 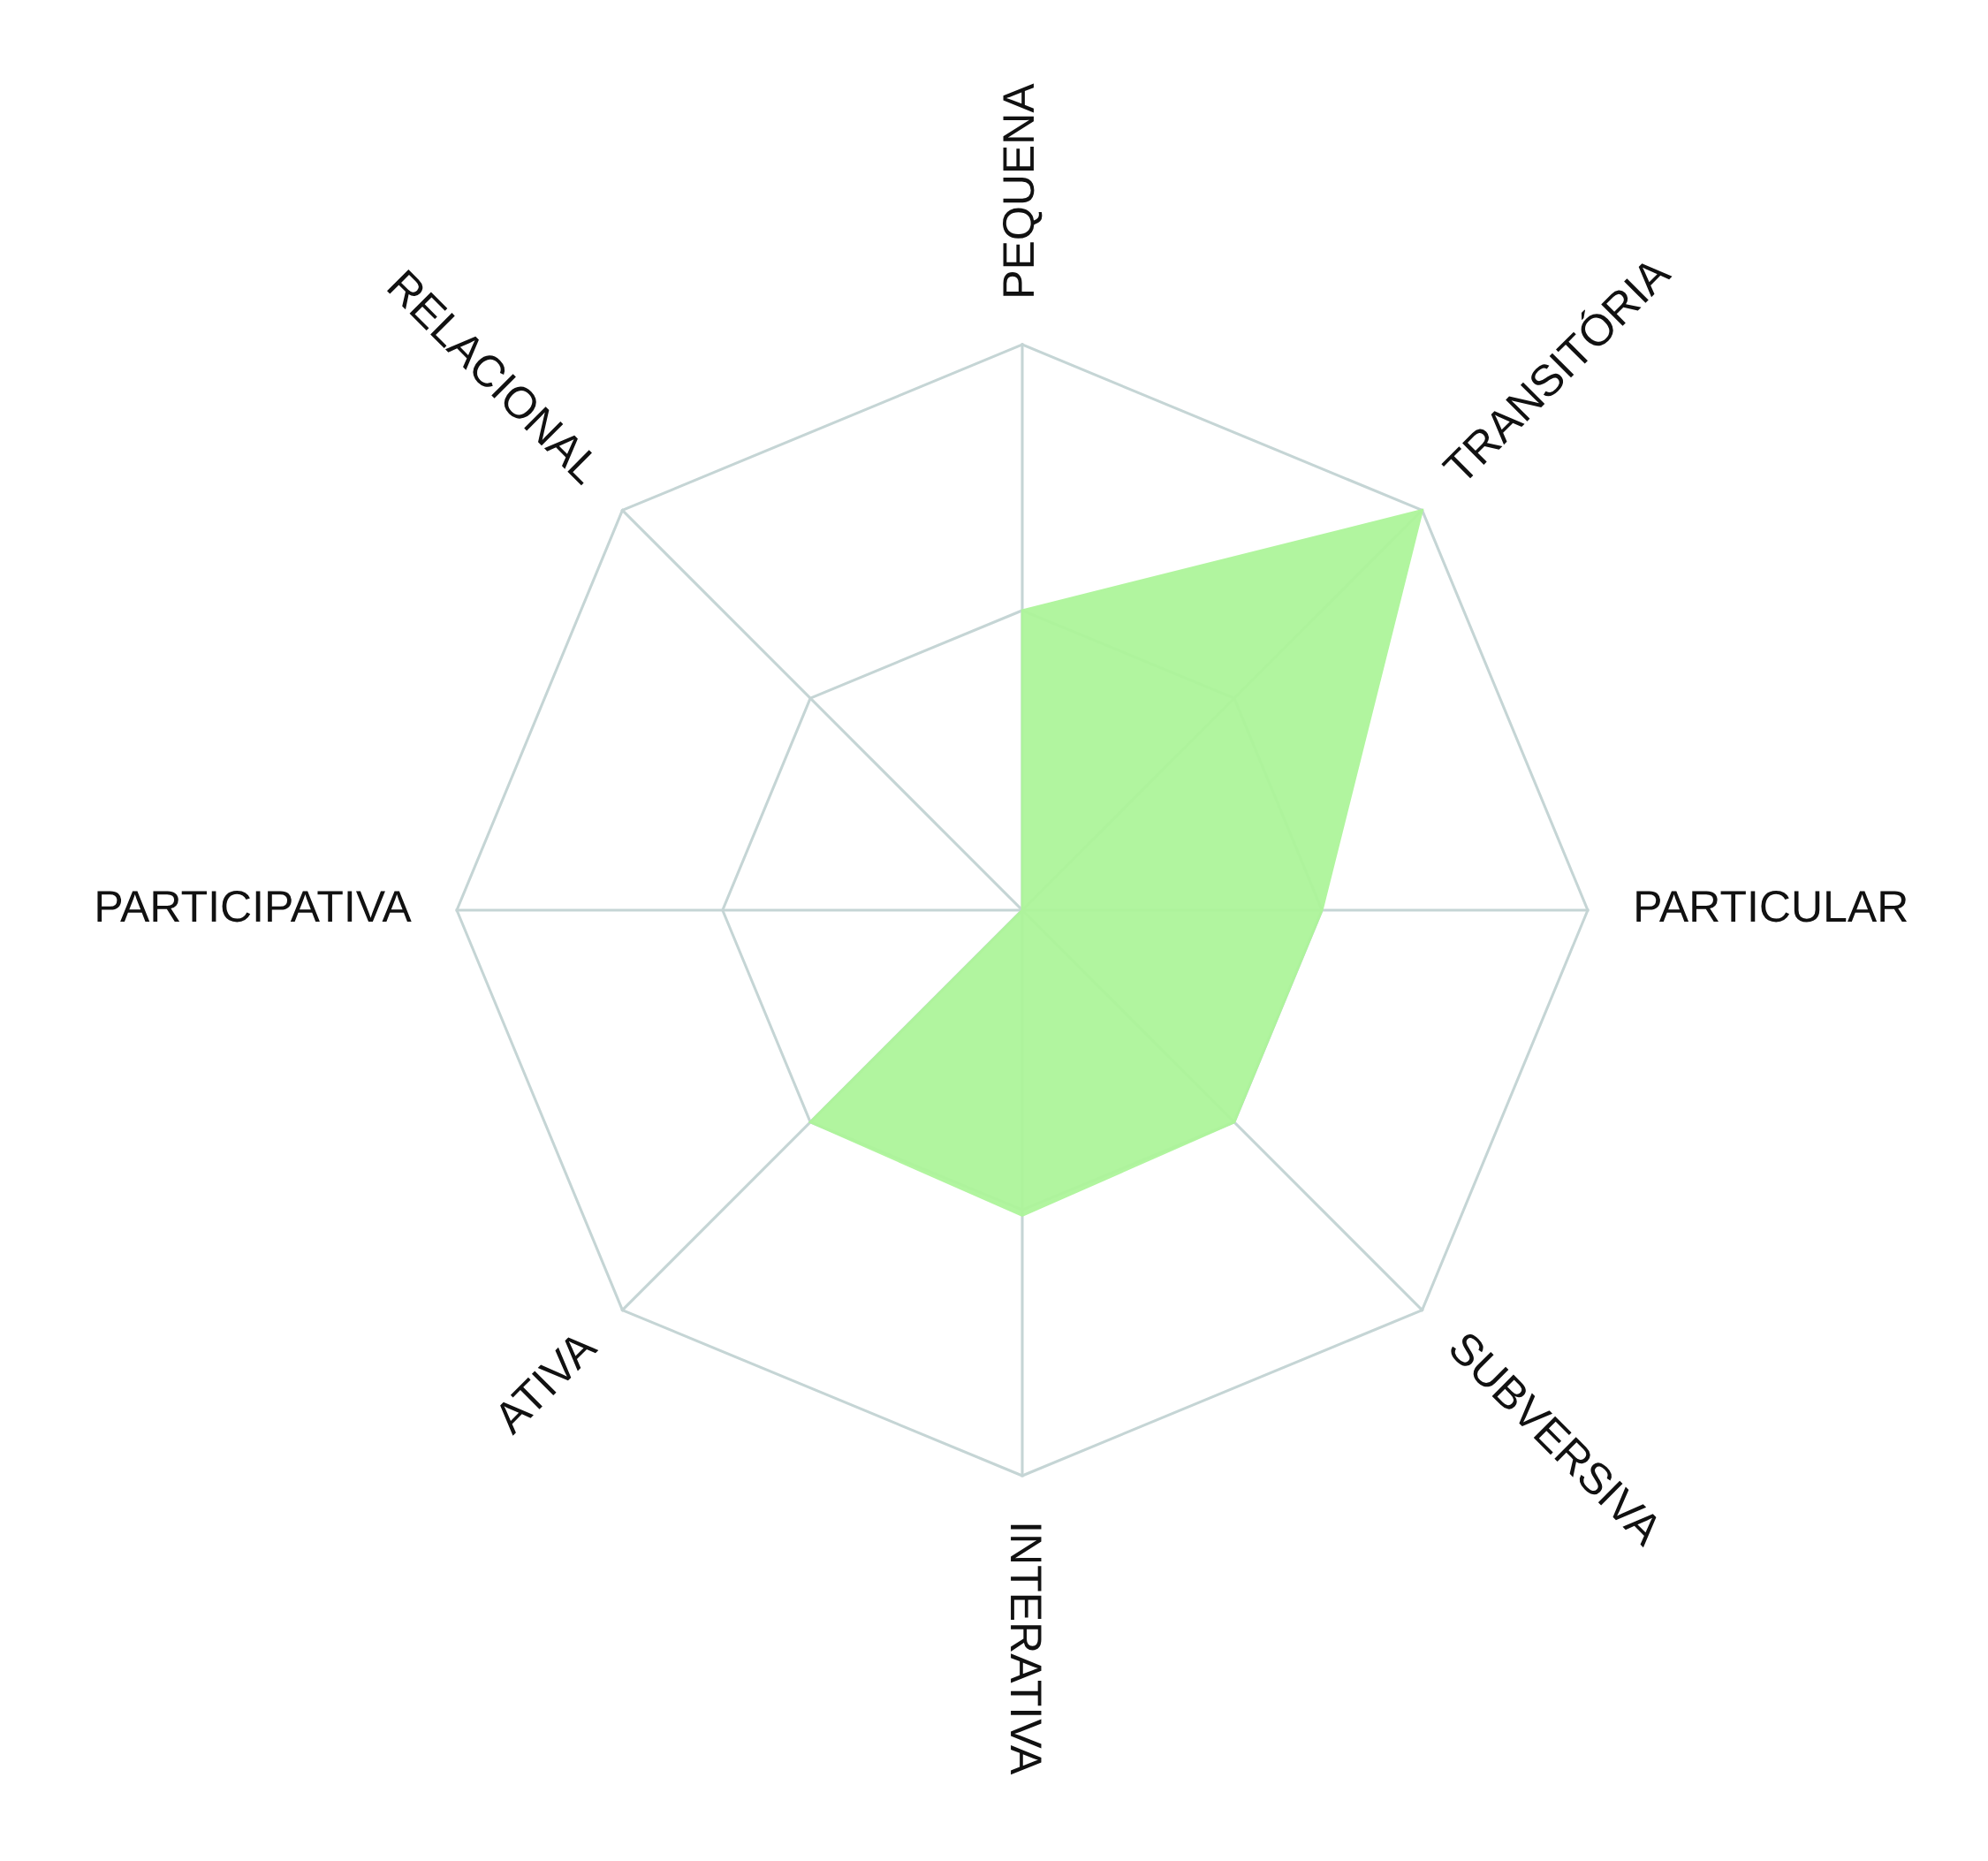 I want to click on spoke-label: INTERATIVA, so click(x=1026, y=1649).